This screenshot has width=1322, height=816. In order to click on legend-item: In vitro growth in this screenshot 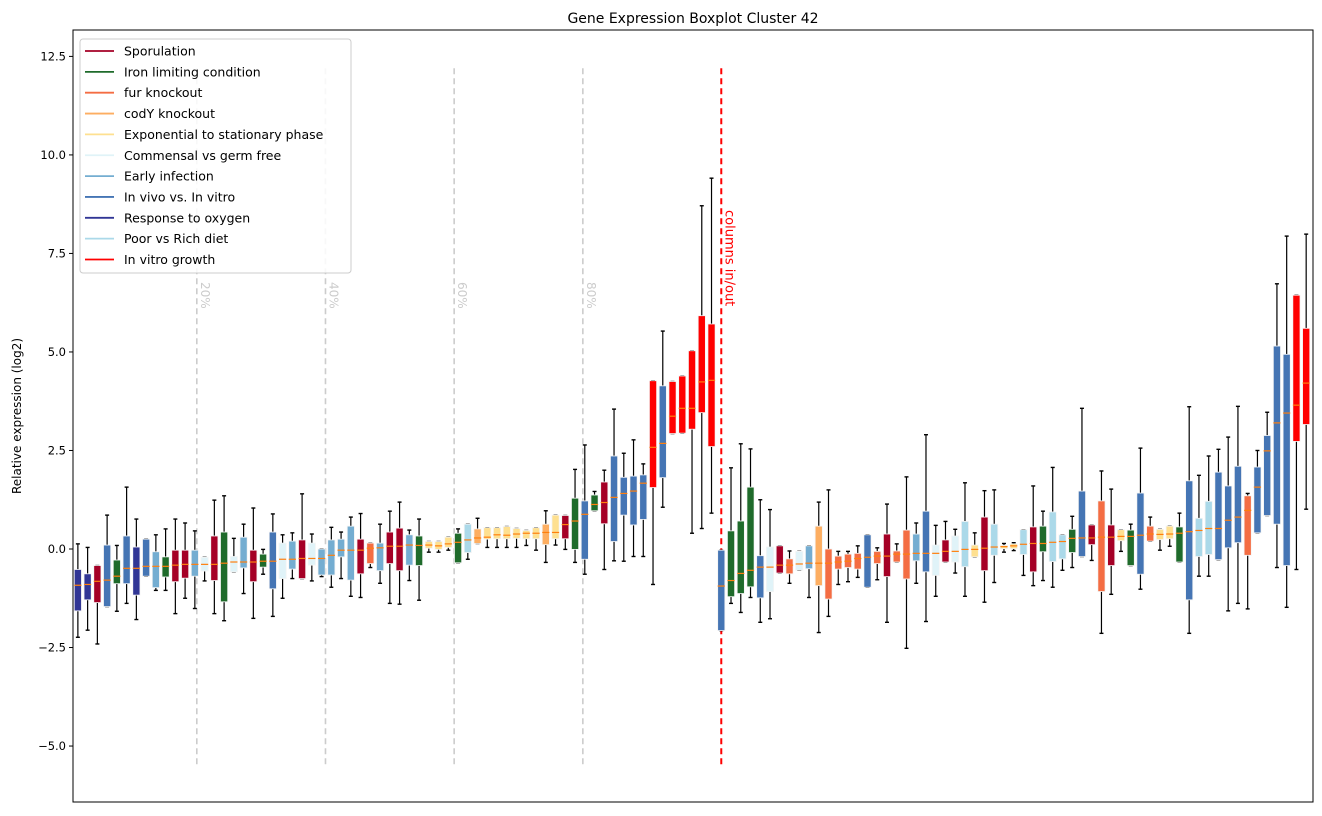, I will do `click(150, 259)`.